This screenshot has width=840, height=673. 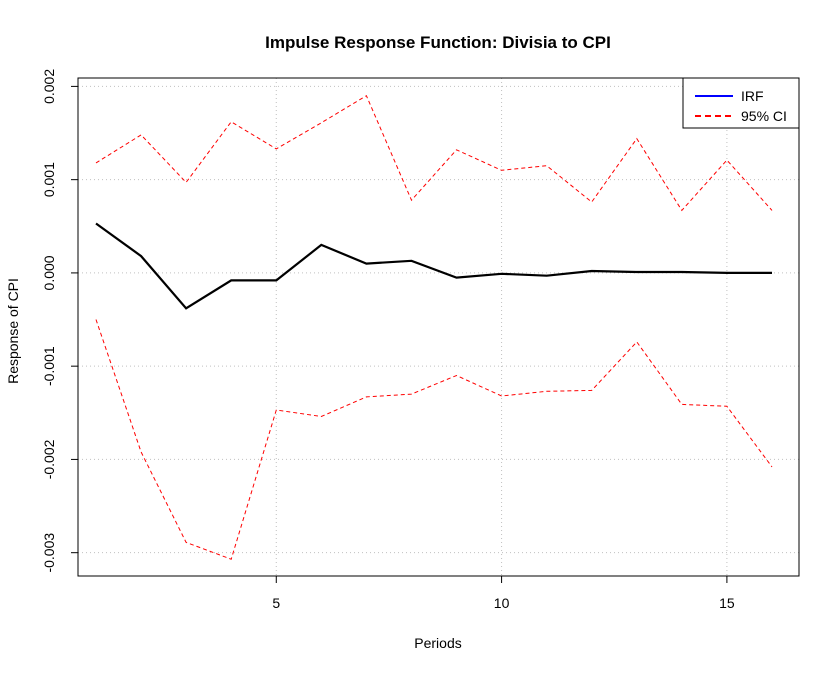 What do you see at coordinates (49, 459) in the screenshot?
I see `y-tick-label: -0.002` at bounding box center [49, 459].